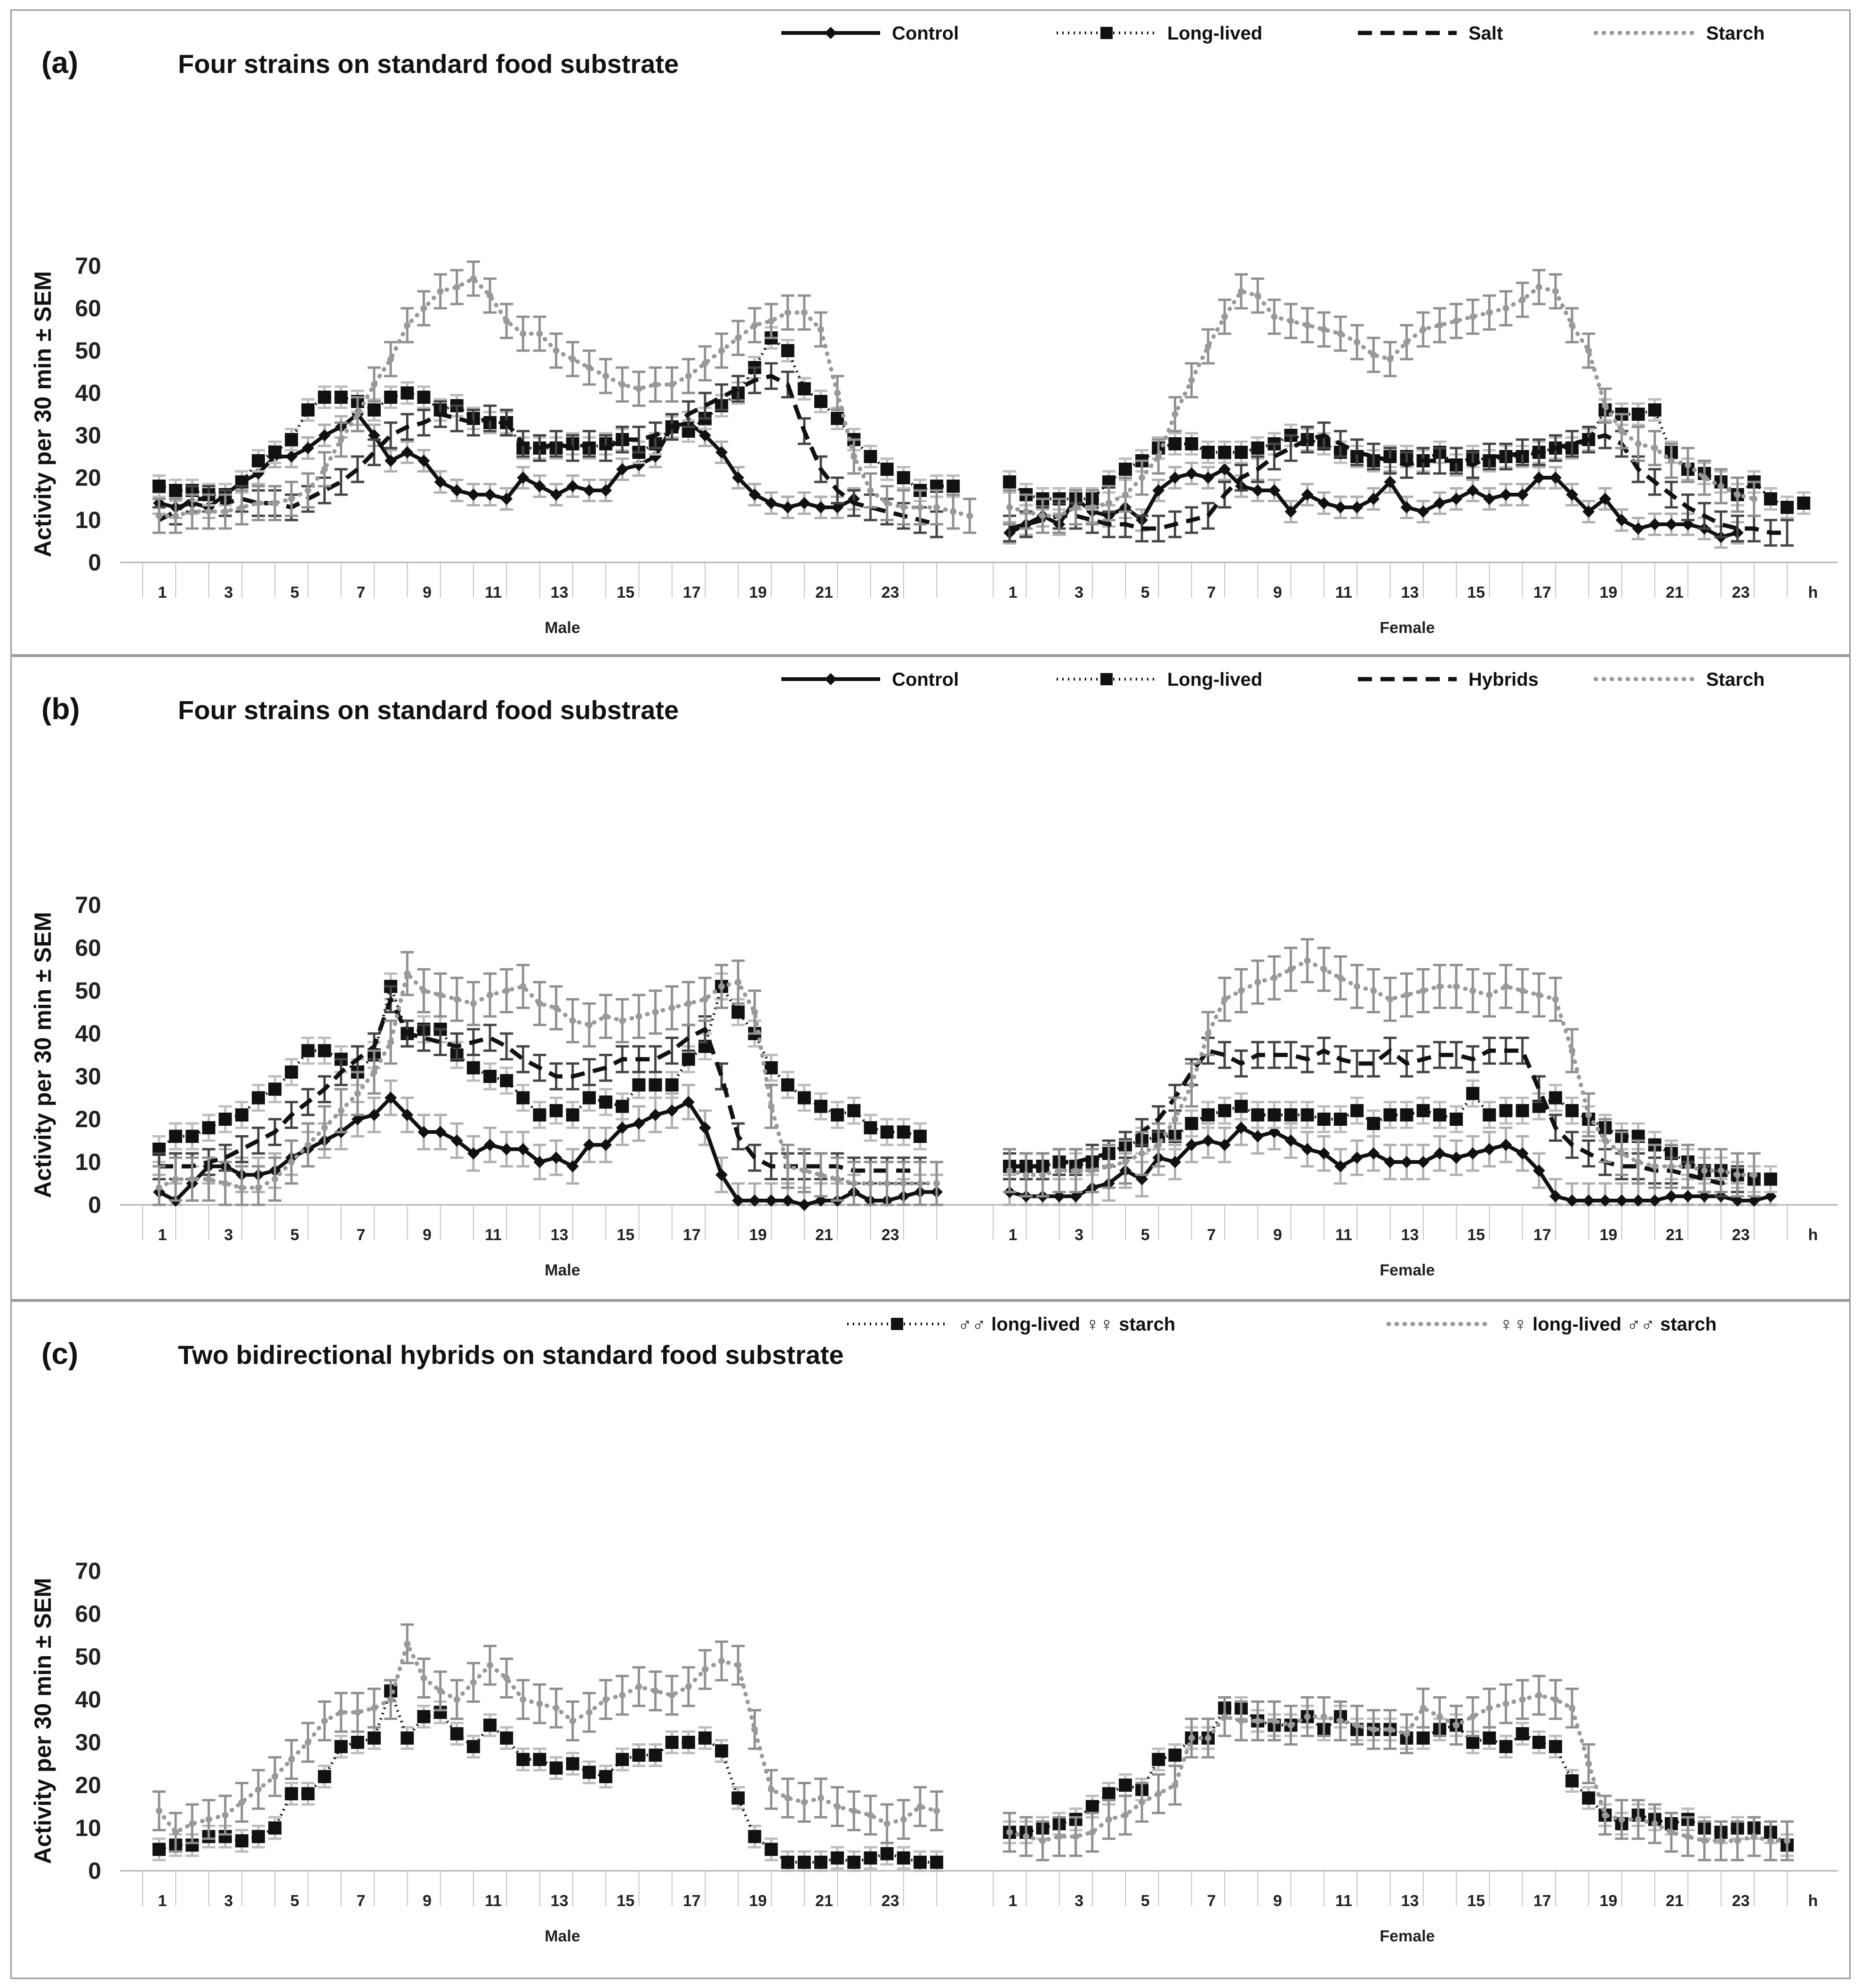 This screenshot has height=1988, width=1861. What do you see at coordinates (1079, 592) in the screenshot?
I see `x-tick-label: 3` at bounding box center [1079, 592].